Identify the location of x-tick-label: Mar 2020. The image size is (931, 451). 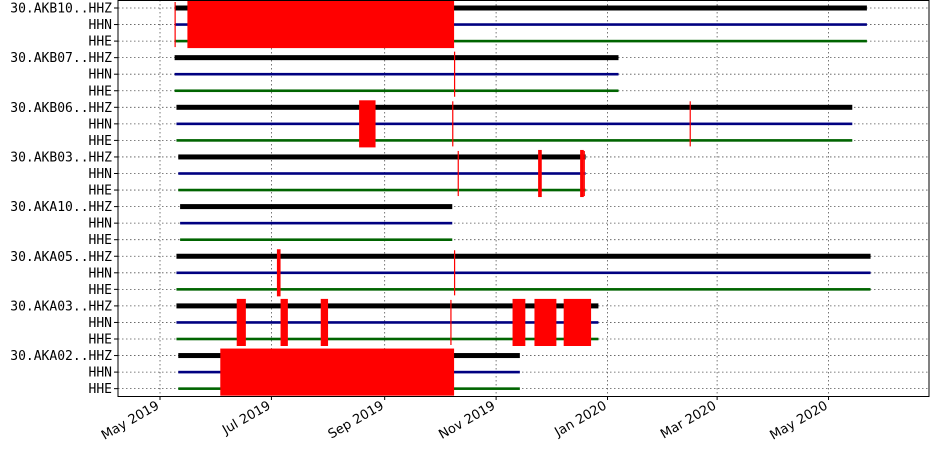
(688, 420).